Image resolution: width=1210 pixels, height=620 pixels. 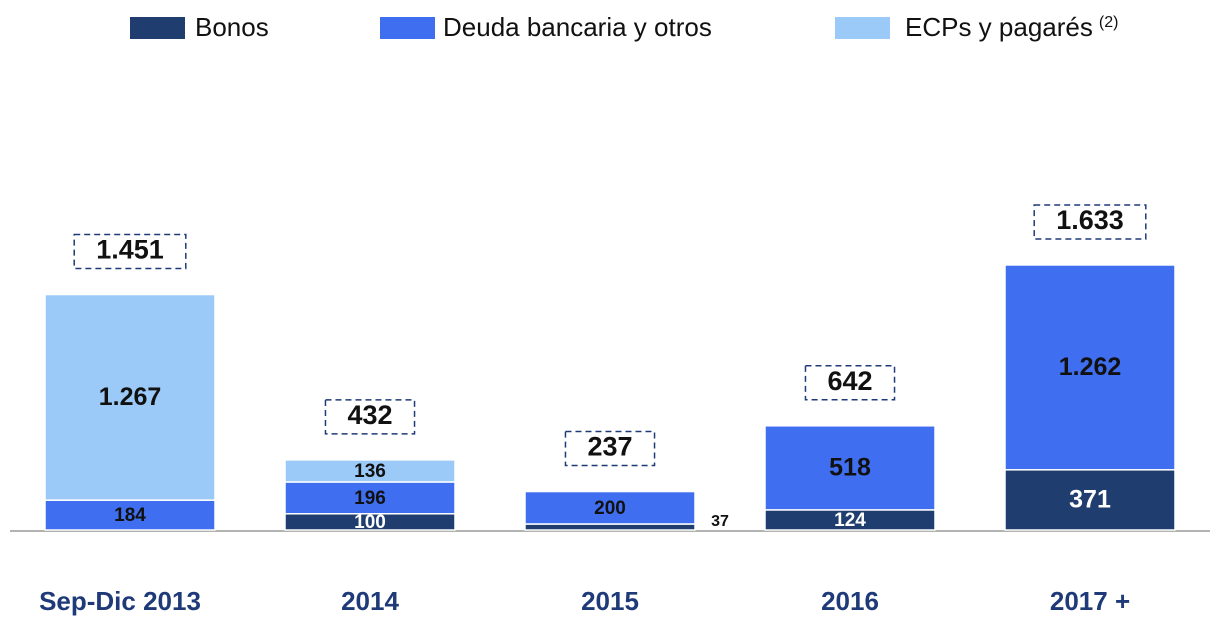 I want to click on data-label: 100, so click(x=370, y=522).